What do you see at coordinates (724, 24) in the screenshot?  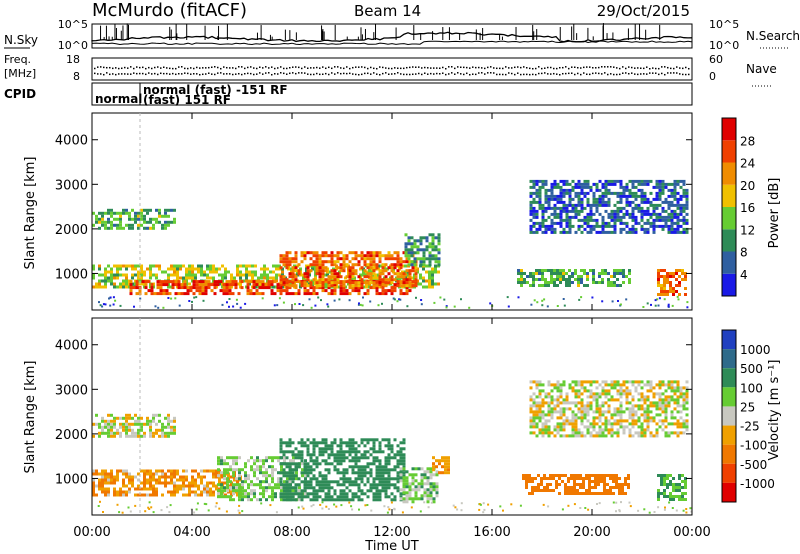 I see `noise-right-tick-top: 10^5` at bounding box center [724, 24].